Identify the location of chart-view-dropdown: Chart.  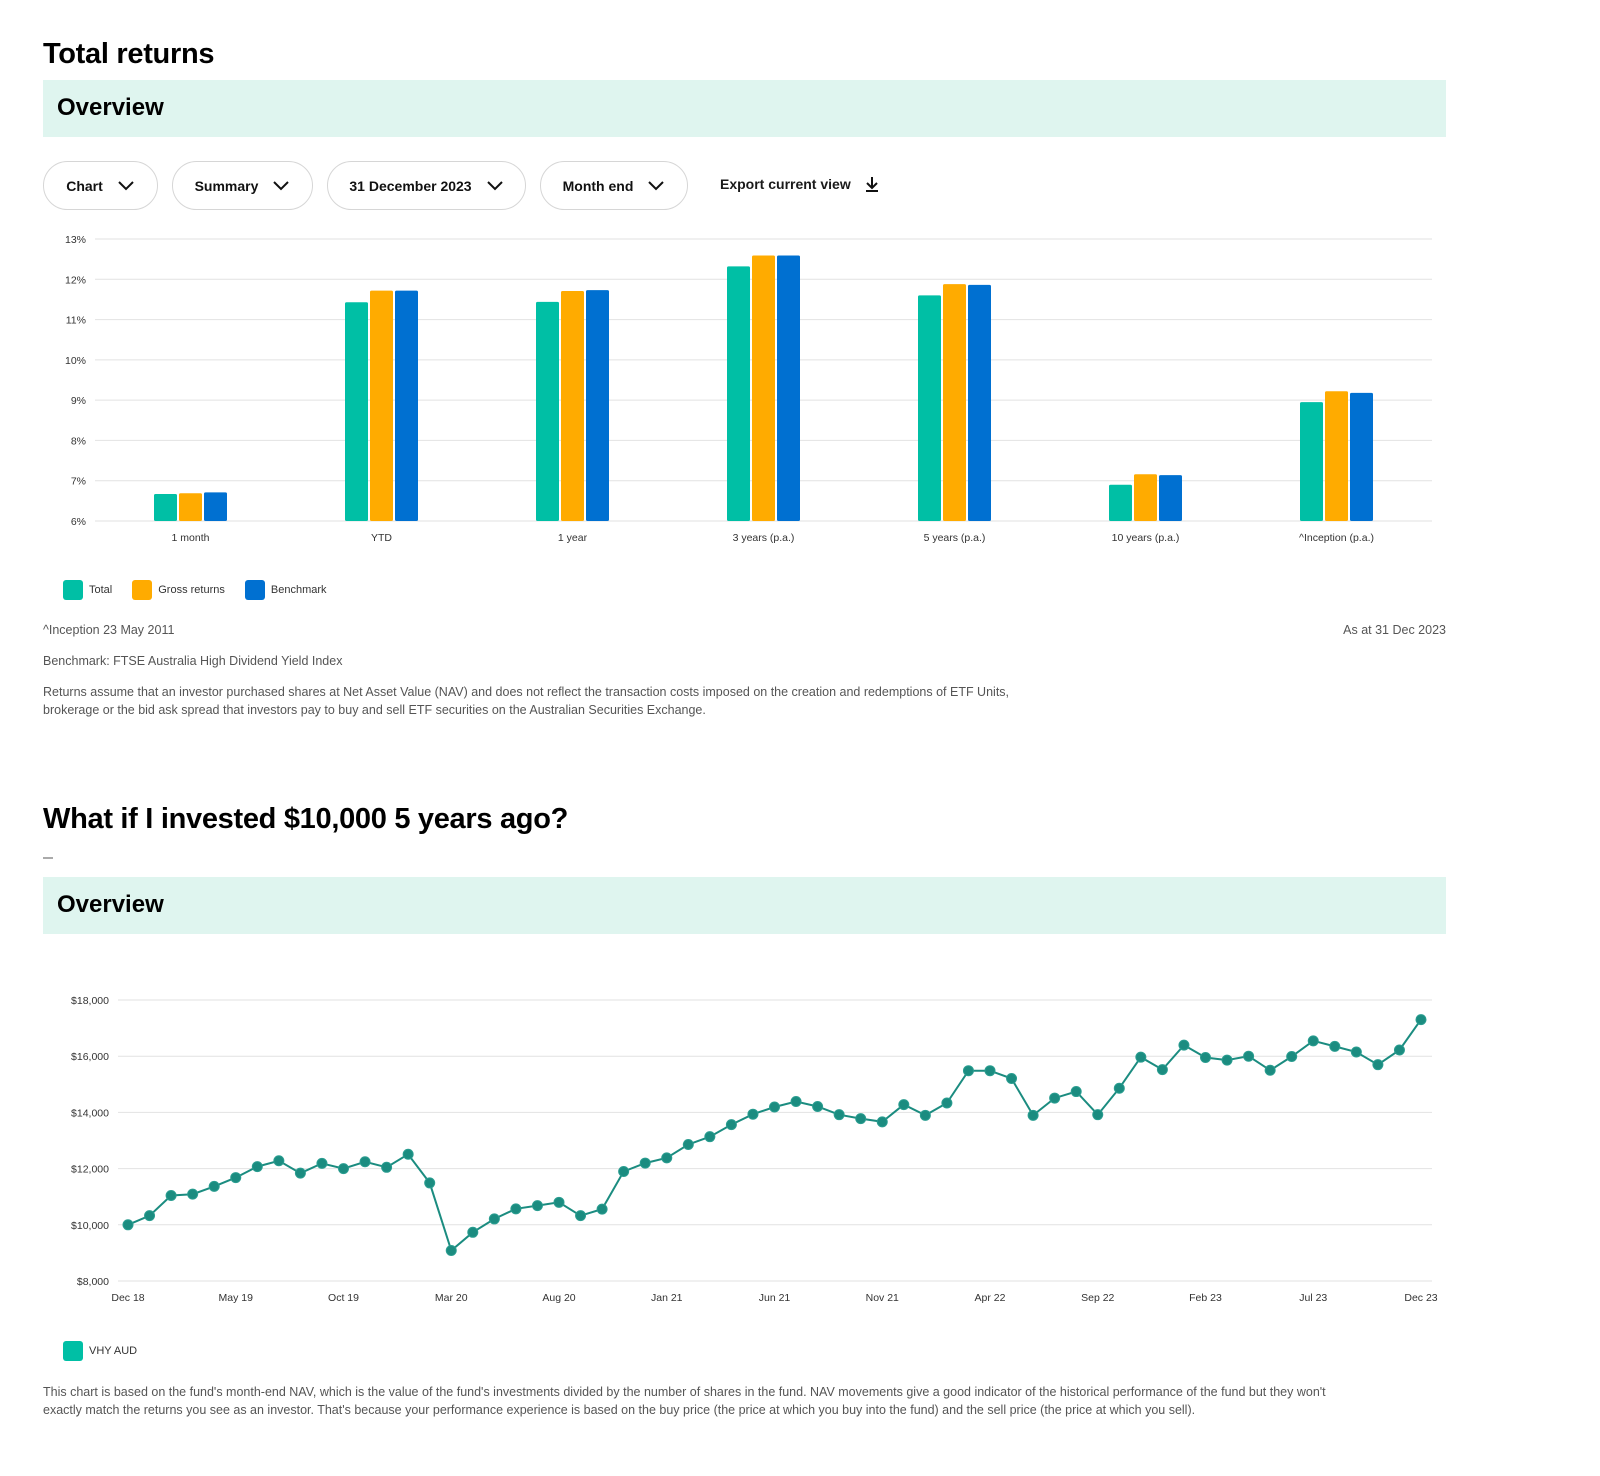
(100, 185).